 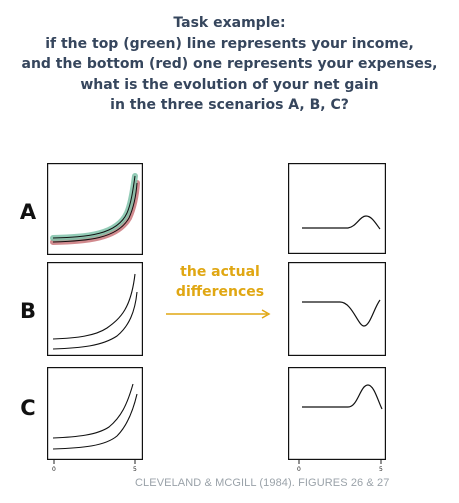 I want to click on panel-b-difference, so click(x=337, y=309).